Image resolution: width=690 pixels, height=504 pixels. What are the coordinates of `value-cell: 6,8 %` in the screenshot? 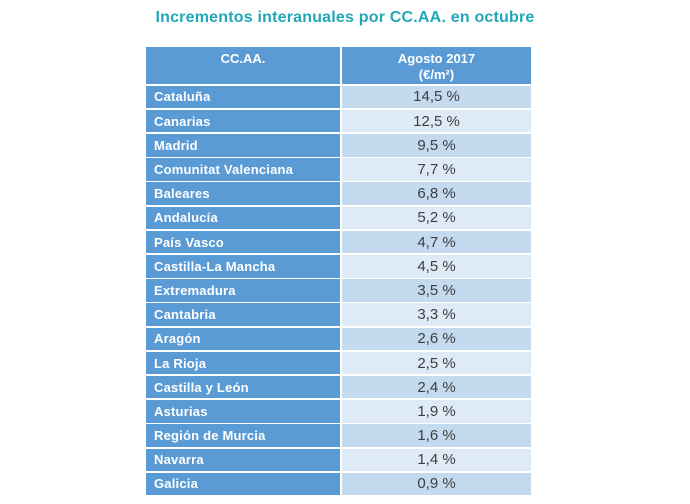 It's located at (436, 193).